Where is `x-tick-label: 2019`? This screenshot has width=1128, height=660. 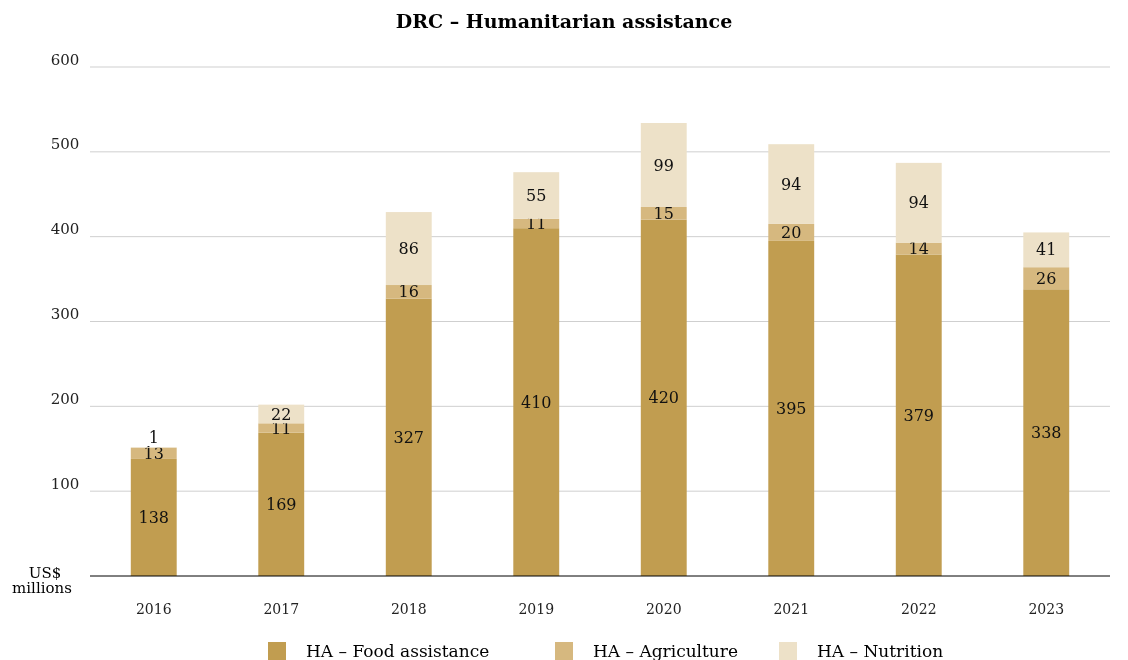
x-tick-label: 2019 is located at coordinates (536, 608).